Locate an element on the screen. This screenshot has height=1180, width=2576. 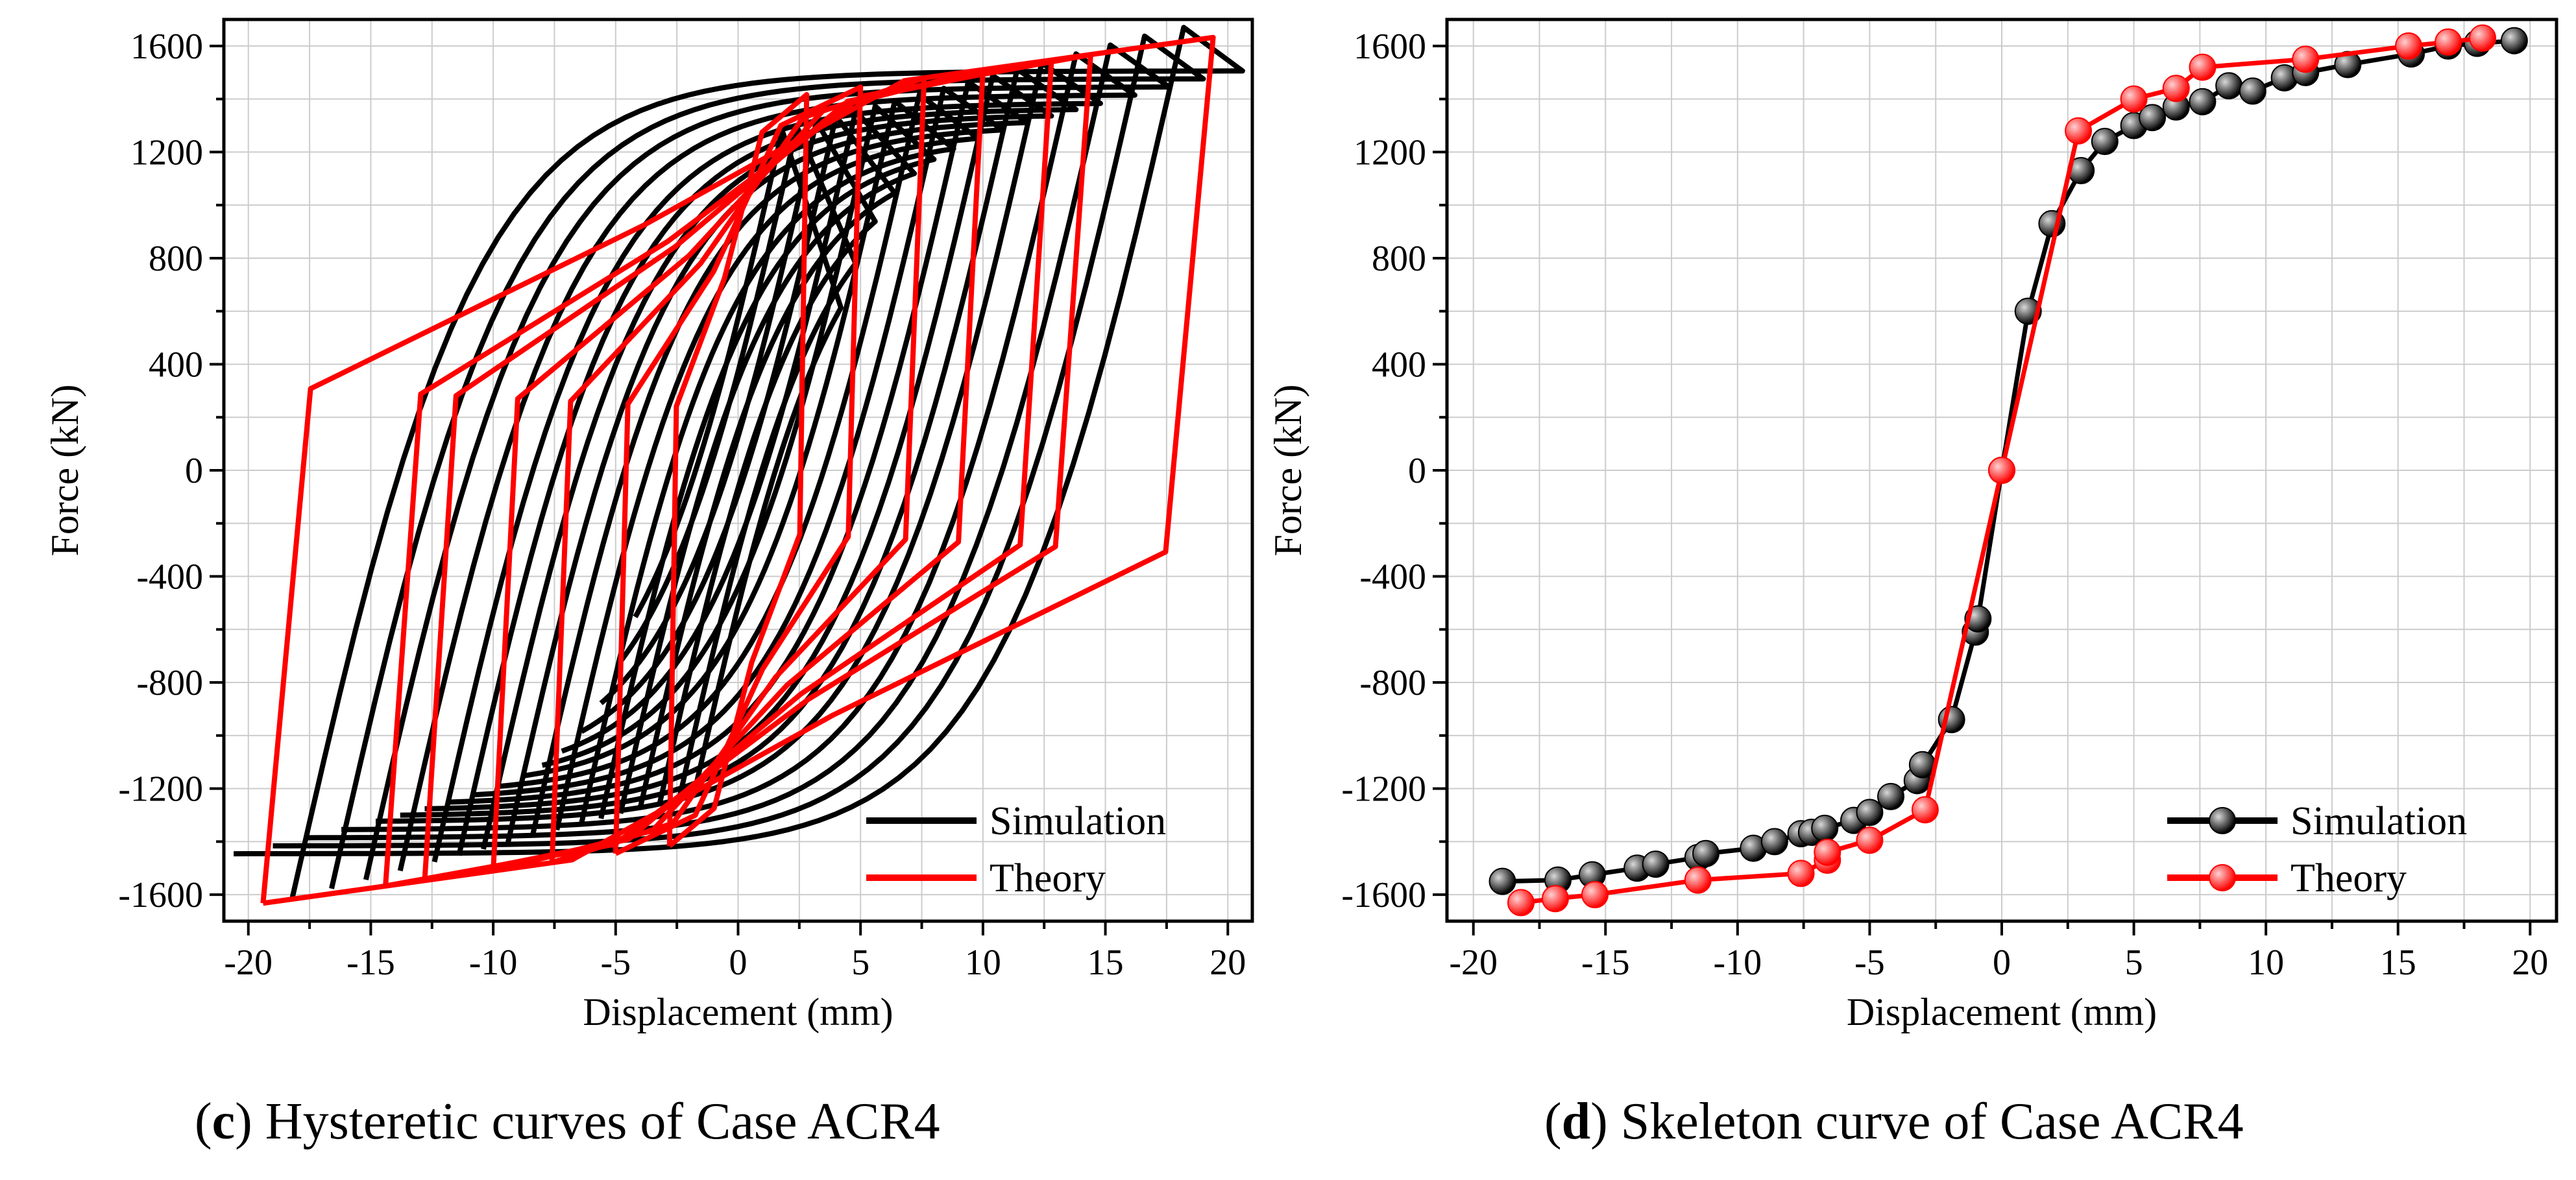
caption-d-letter: d is located at coordinates (1576, 1121).